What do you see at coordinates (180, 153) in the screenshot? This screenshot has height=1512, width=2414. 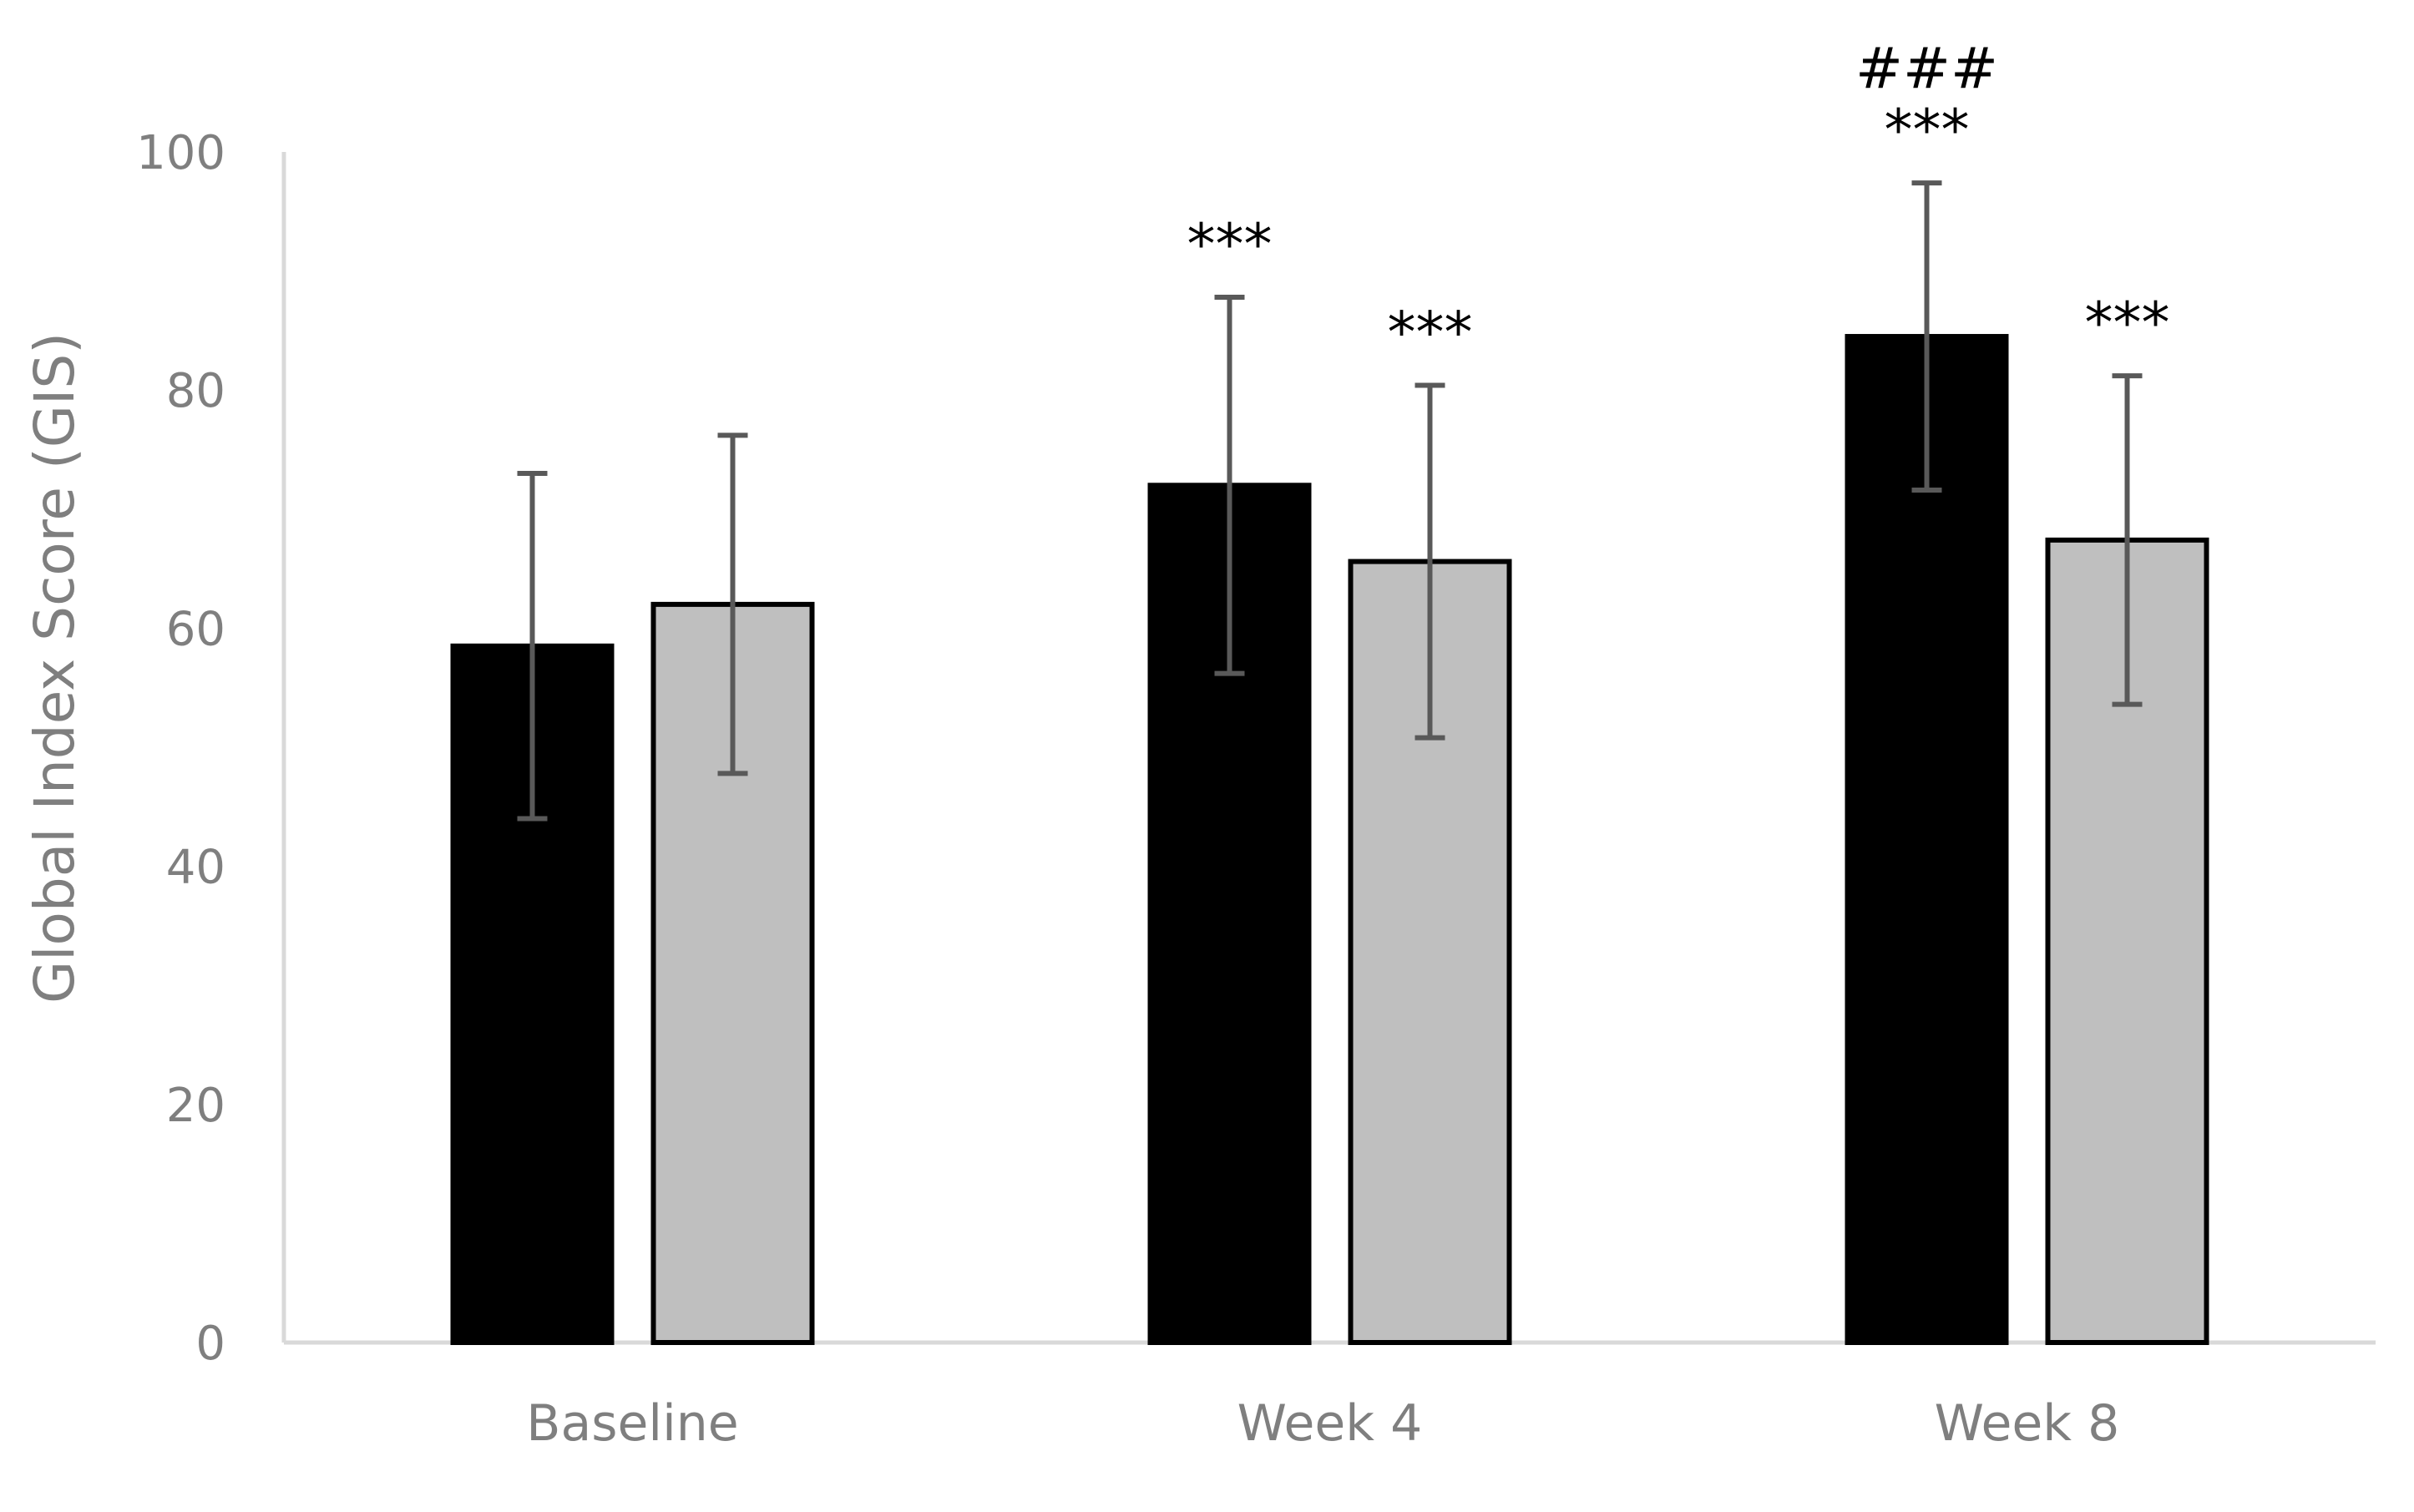 I see `y-tick-label: 100` at bounding box center [180, 153].